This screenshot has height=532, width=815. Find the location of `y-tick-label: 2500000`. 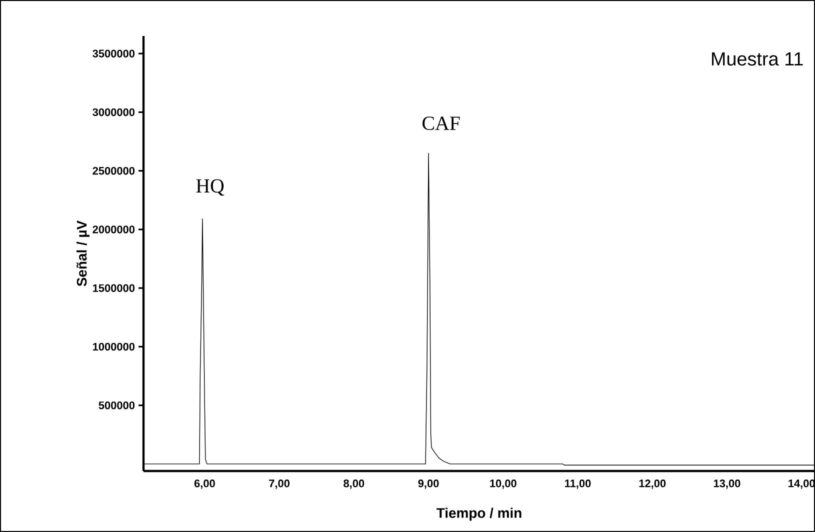

y-tick-label: 2500000 is located at coordinates (113, 170).